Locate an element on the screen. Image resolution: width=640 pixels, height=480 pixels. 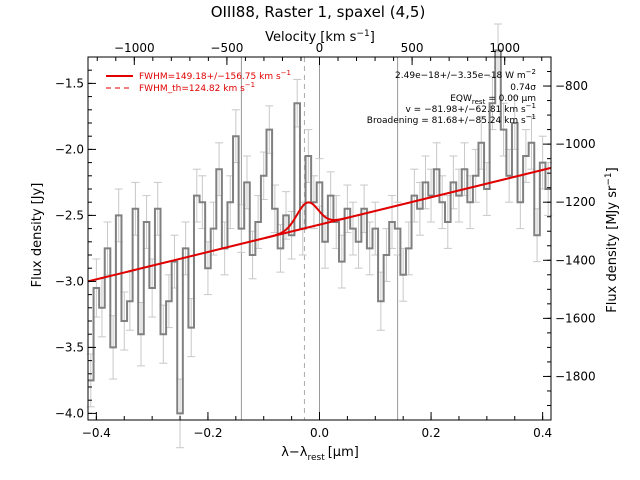
fit-gaussian is located at coordinates (307, 220).